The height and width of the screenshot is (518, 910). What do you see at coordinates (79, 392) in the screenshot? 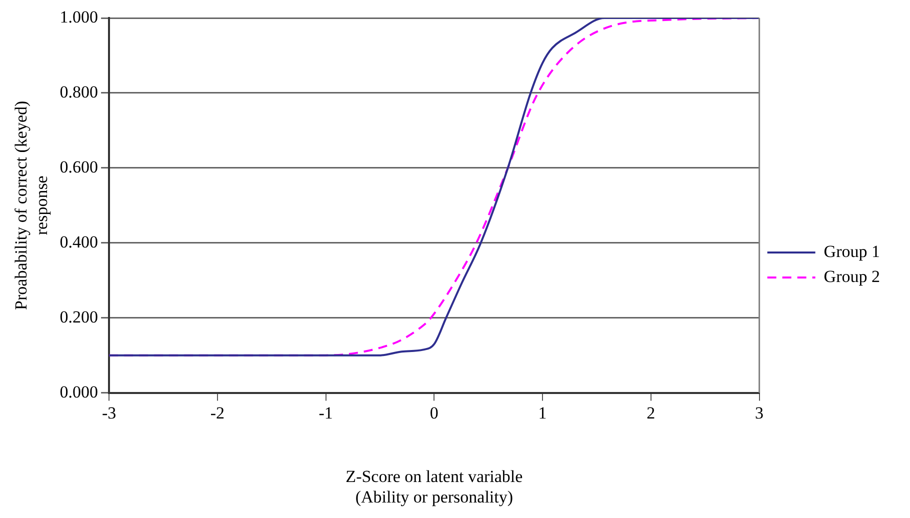
I see `y-tick-label: 0.000` at bounding box center [79, 392].